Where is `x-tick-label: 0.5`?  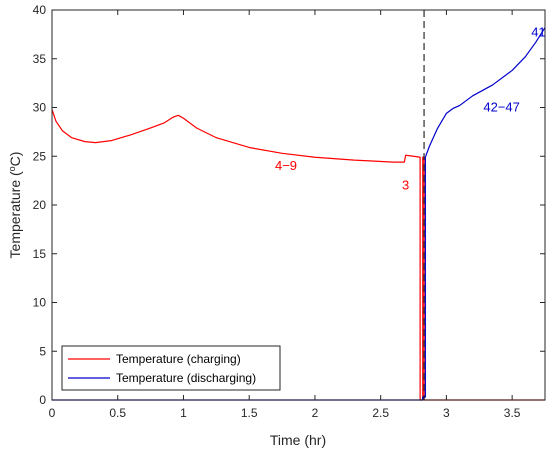
x-tick-label: 0.5 is located at coordinates (117, 413).